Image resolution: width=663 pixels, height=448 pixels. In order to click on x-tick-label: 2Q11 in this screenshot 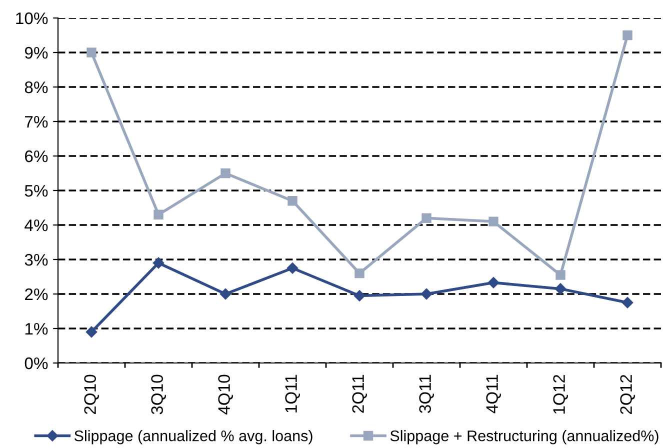, I will do `click(359, 393)`.